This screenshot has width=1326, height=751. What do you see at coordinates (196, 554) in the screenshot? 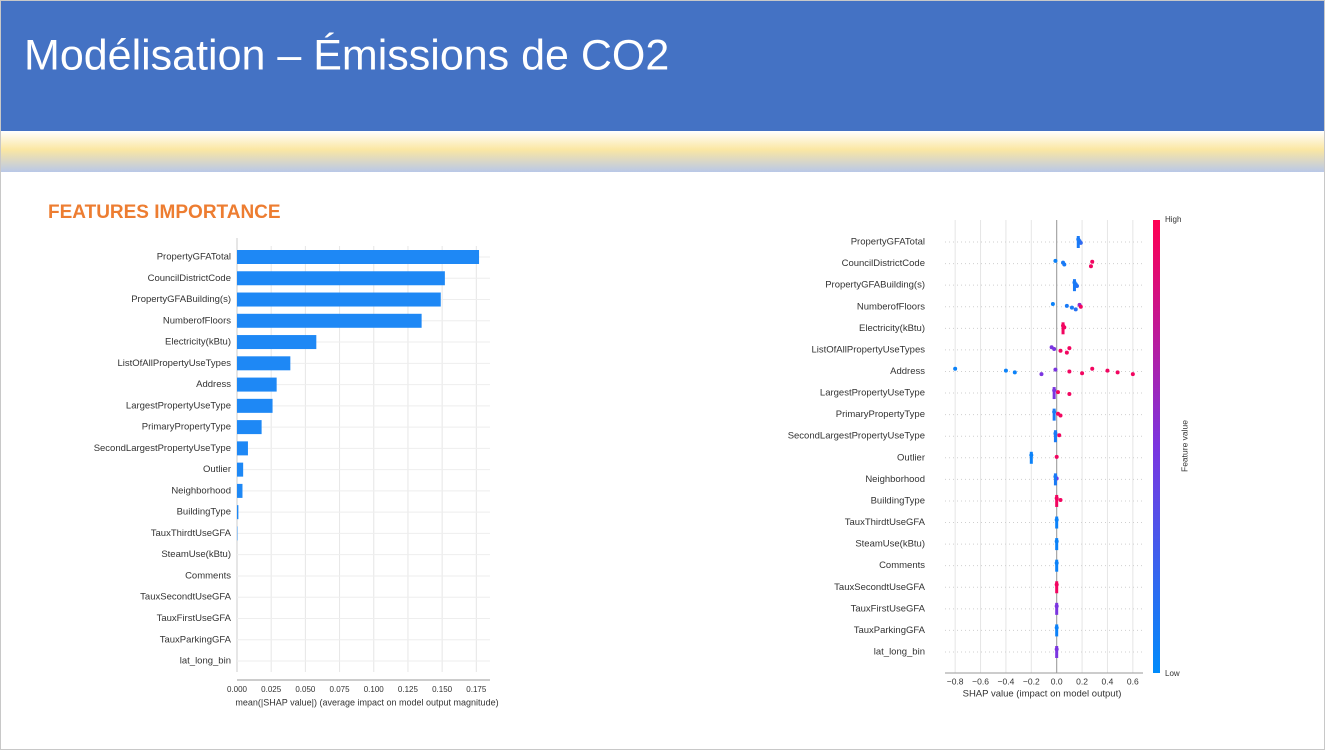
I see `y-tick-label: SteamUse(kBtu)` at bounding box center [196, 554].